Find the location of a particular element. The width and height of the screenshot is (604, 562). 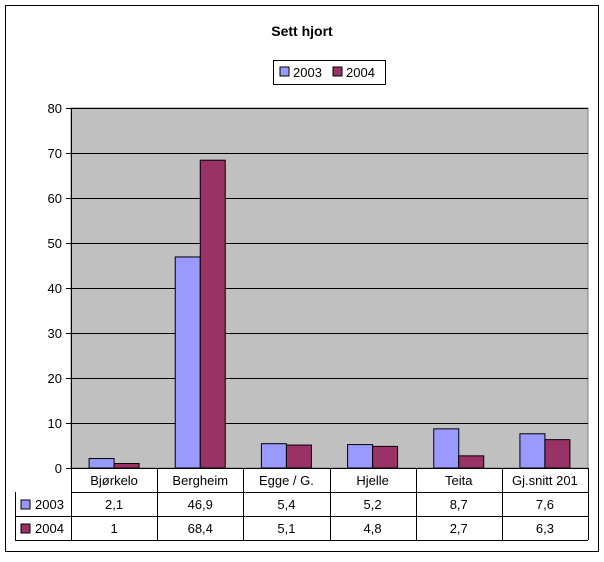

table-swatch-2004 is located at coordinates (25, 528).